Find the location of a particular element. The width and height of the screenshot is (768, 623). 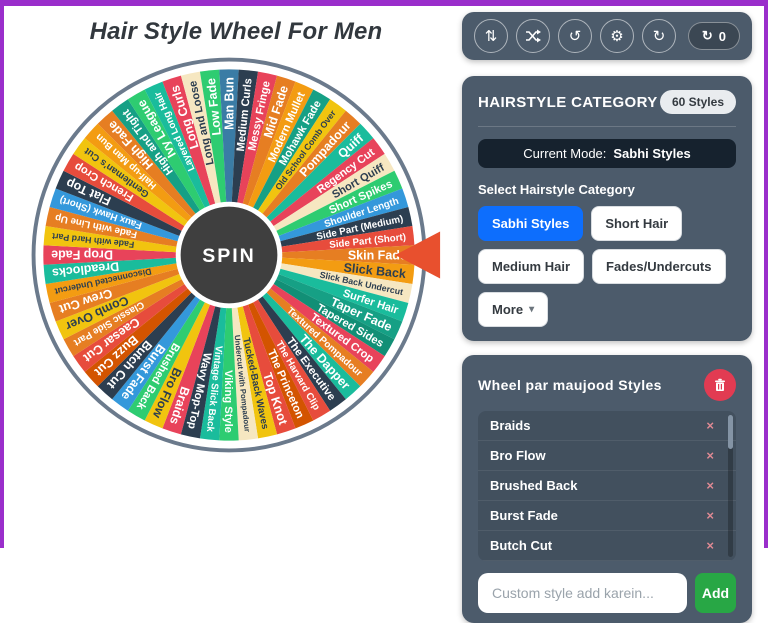

scrollbar is located at coordinates (730, 486).